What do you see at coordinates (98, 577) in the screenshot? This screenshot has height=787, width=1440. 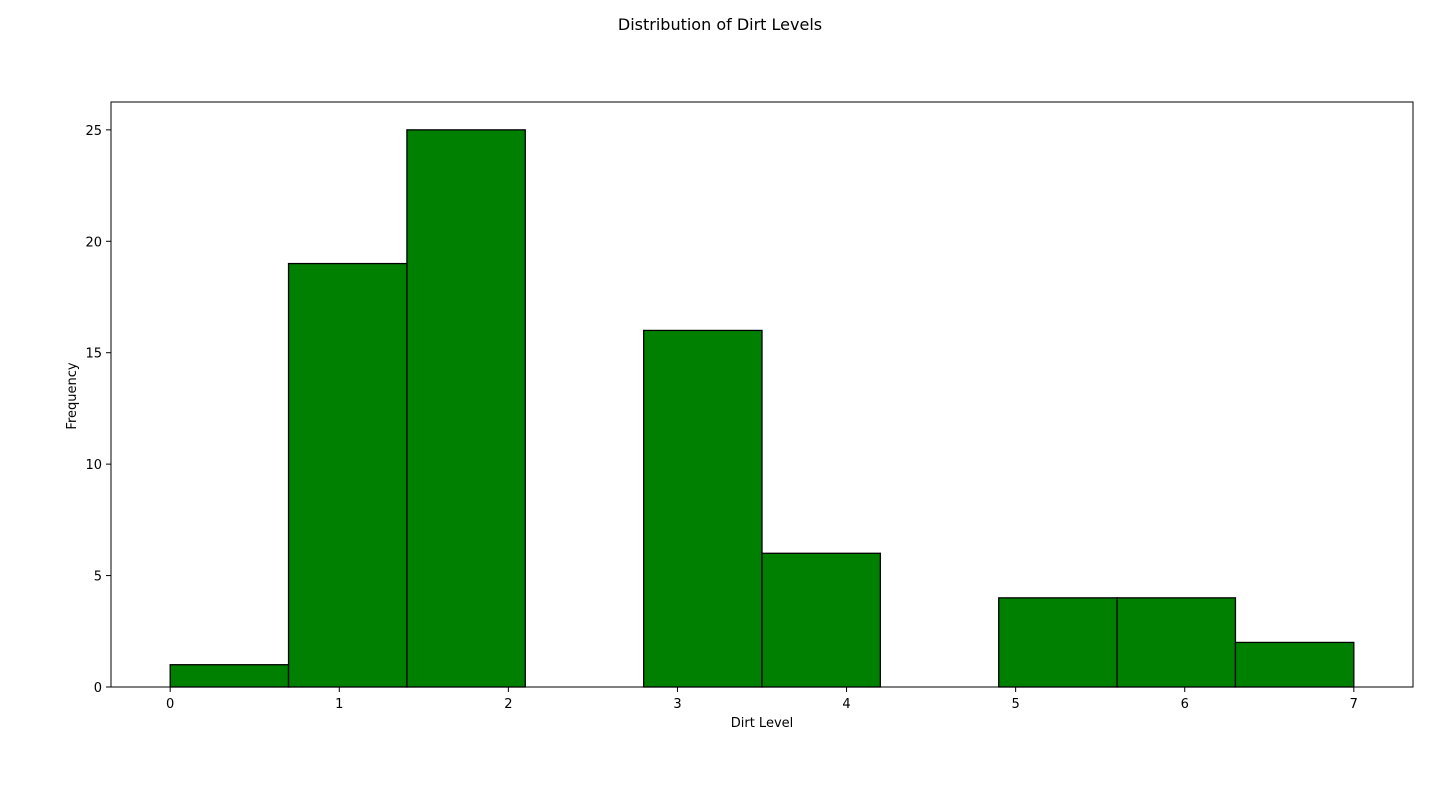 I see `y-tick-label: 5` at bounding box center [98, 577].